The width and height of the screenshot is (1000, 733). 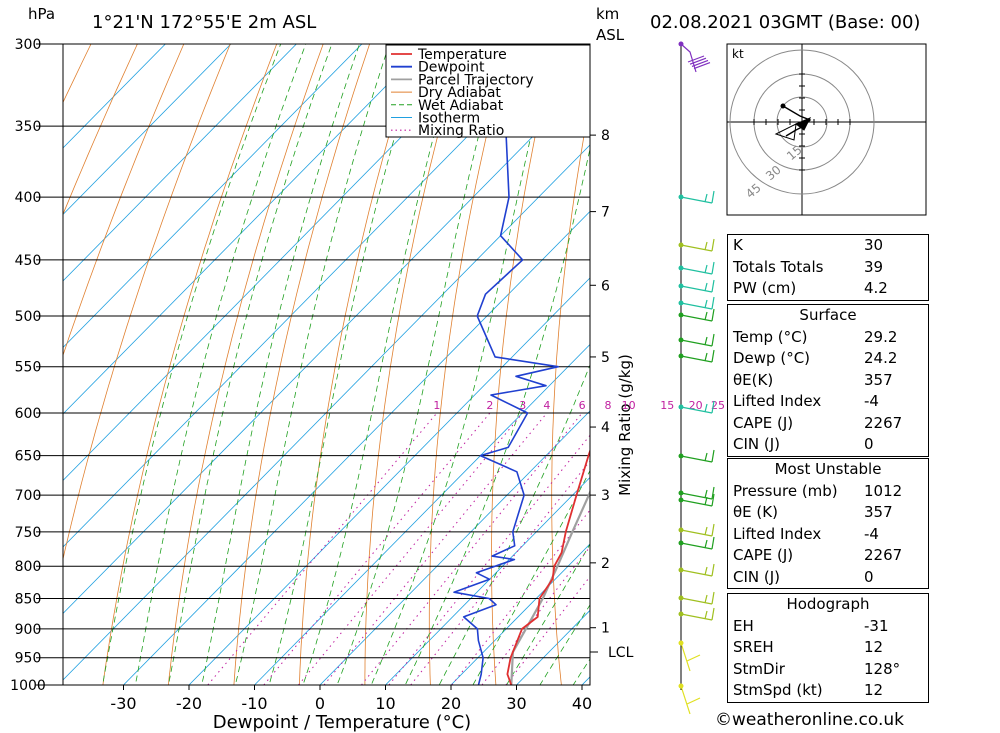 What do you see at coordinates (828, 338) in the screenshot?
I see `surface-row: Temp (°C) 29.2` at bounding box center [828, 338].